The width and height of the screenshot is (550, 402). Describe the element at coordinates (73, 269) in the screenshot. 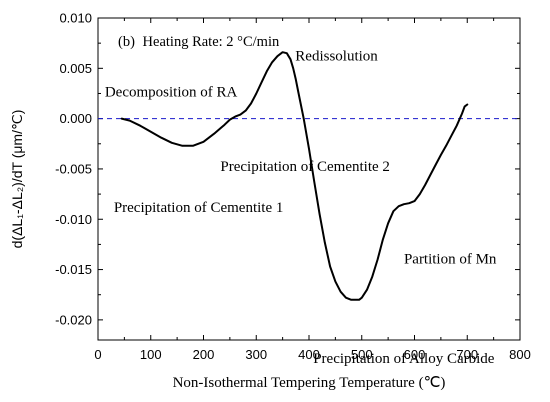

I see `y-tick-label: -0.015` at that location.